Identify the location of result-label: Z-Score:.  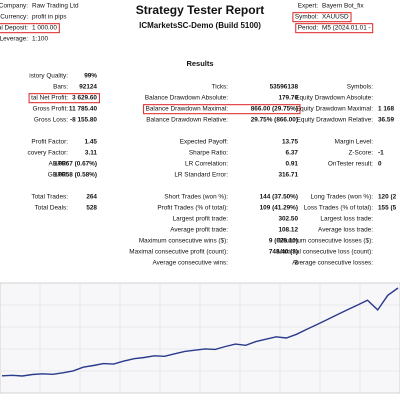
(360, 153).